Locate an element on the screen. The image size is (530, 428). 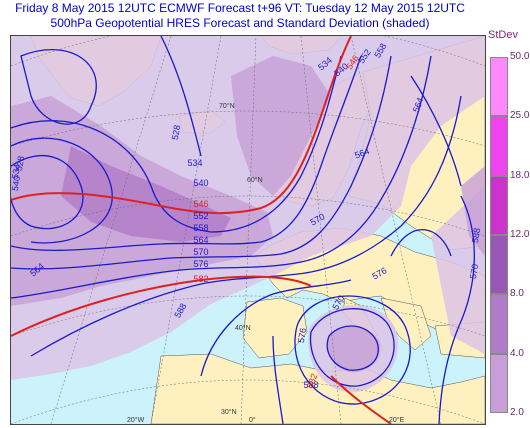
colorbar-tick-label: 50.0 is located at coordinates (520, 56).